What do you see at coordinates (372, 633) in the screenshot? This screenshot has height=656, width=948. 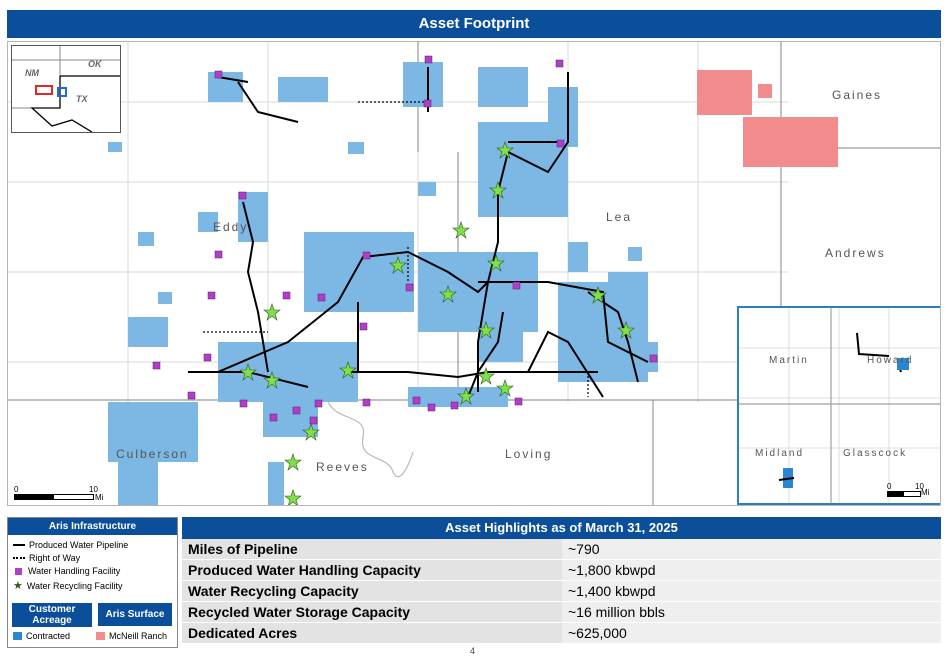 I see `highlight-label: Dedicated Acres` at bounding box center [372, 633].